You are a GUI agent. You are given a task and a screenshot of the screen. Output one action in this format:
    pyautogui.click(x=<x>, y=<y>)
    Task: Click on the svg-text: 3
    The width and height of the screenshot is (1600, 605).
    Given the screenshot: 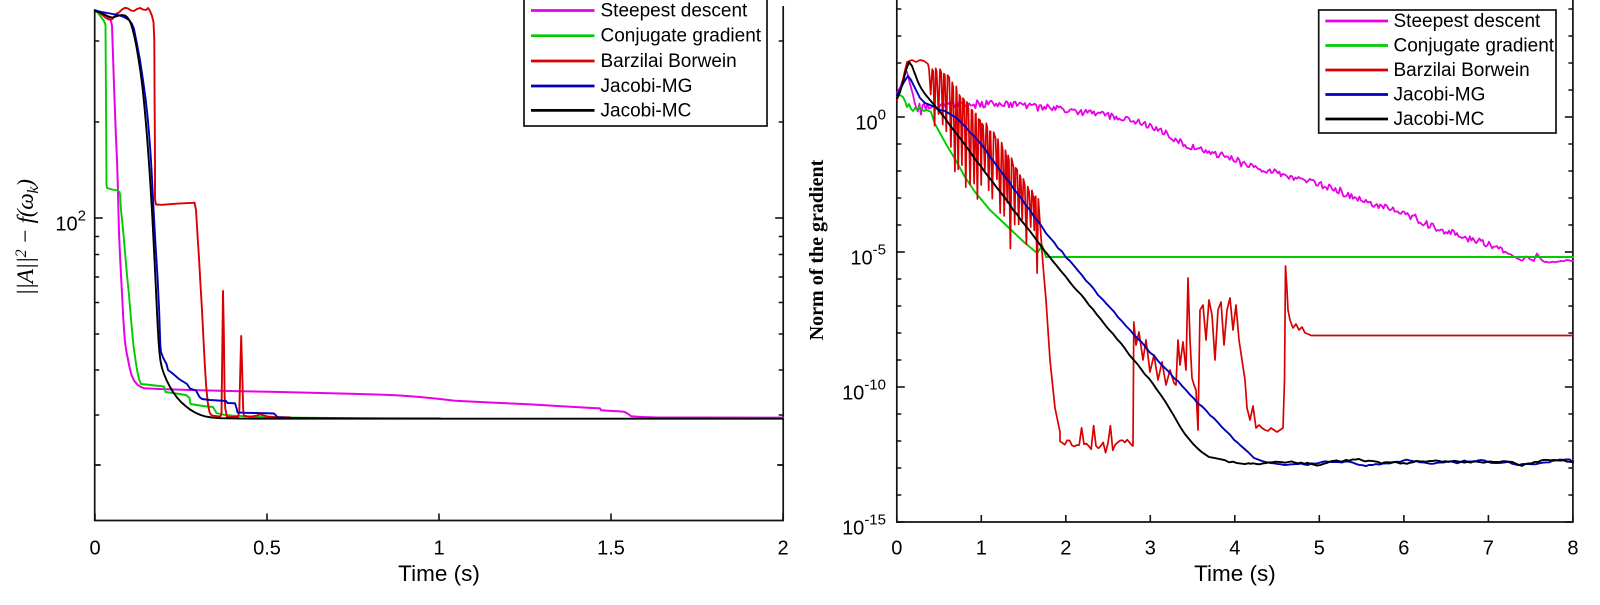 What is the action you would take?
    pyautogui.click(x=1150, y=549)
    